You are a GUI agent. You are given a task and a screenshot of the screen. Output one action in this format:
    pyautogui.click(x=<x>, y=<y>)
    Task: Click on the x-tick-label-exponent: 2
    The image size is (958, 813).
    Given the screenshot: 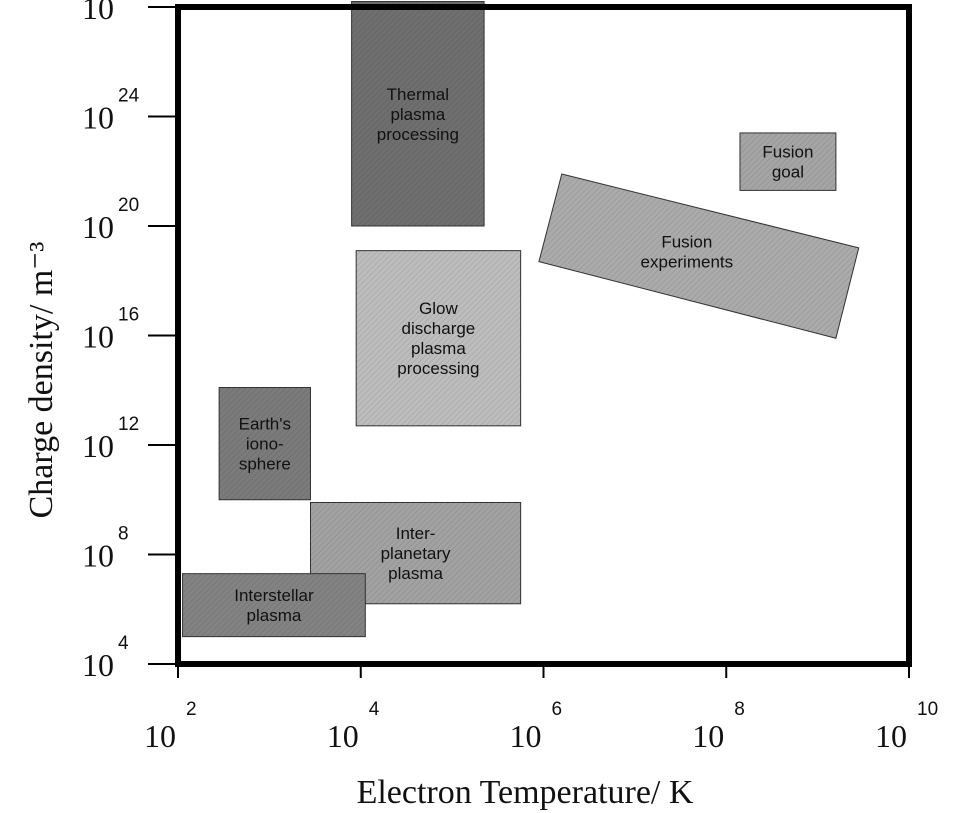 What is the action you would take?
    pyautogui.click(x=191, y=709)
    